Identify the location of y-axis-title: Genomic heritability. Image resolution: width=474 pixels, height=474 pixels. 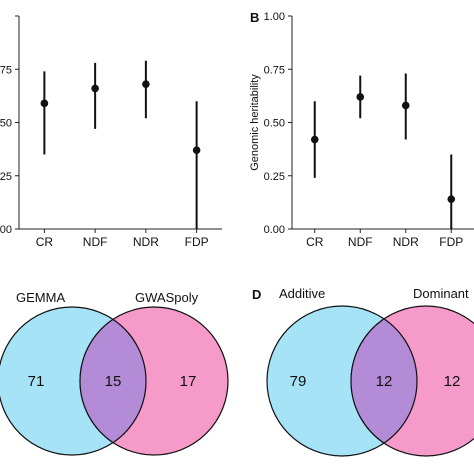
(255, 122).